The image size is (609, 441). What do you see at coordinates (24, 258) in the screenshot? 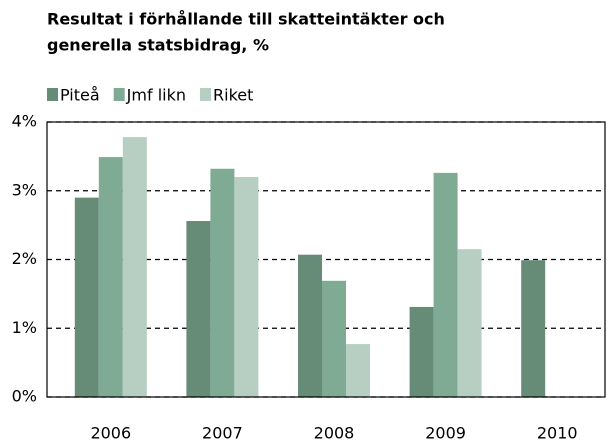
I see `y-tick-label: 2%` at bounding box center [24, 258].